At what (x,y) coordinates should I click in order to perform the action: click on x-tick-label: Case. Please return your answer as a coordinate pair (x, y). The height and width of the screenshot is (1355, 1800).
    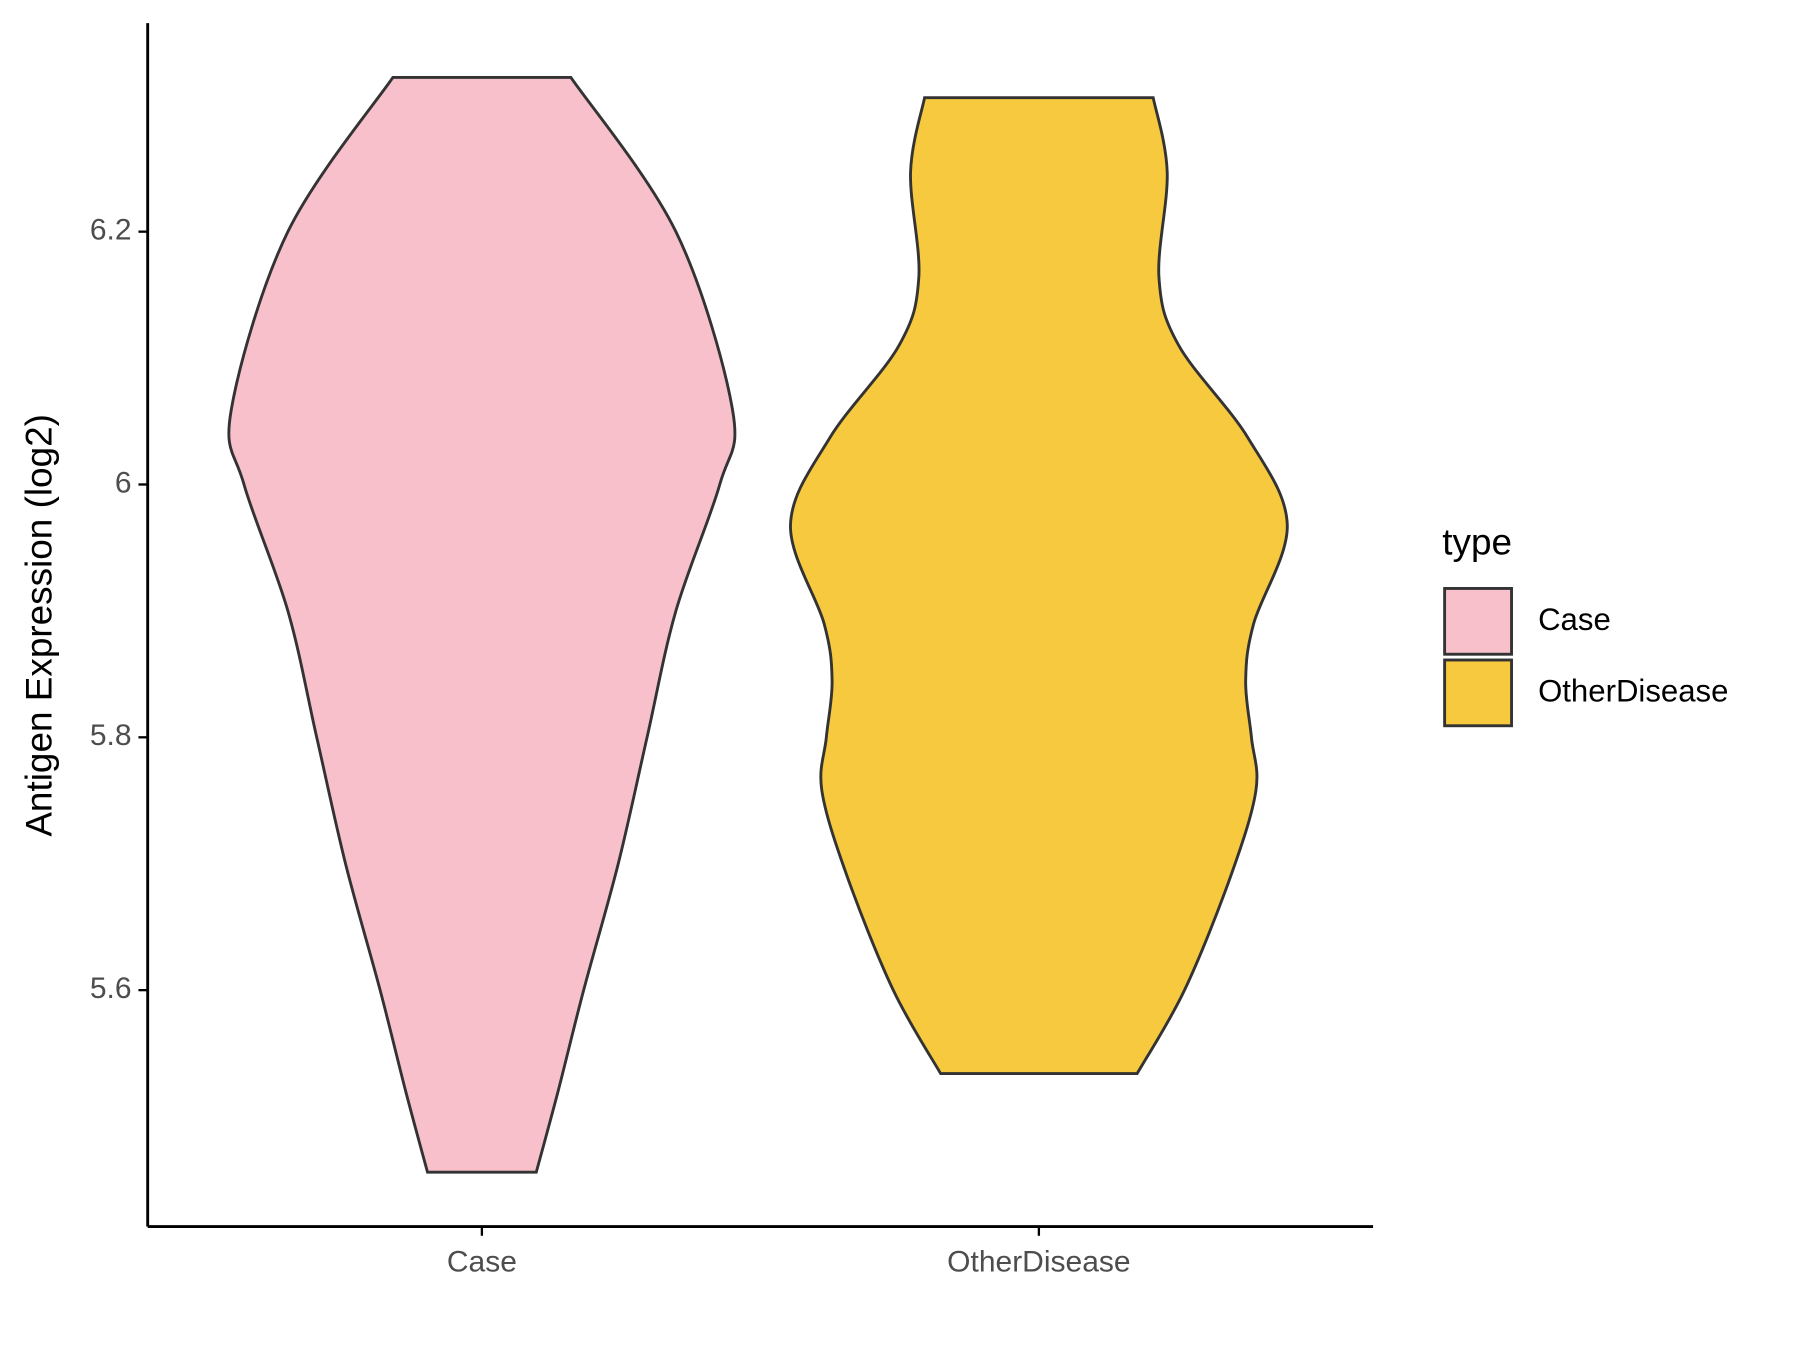
    Looking at the image, I should click on (482, 1261).